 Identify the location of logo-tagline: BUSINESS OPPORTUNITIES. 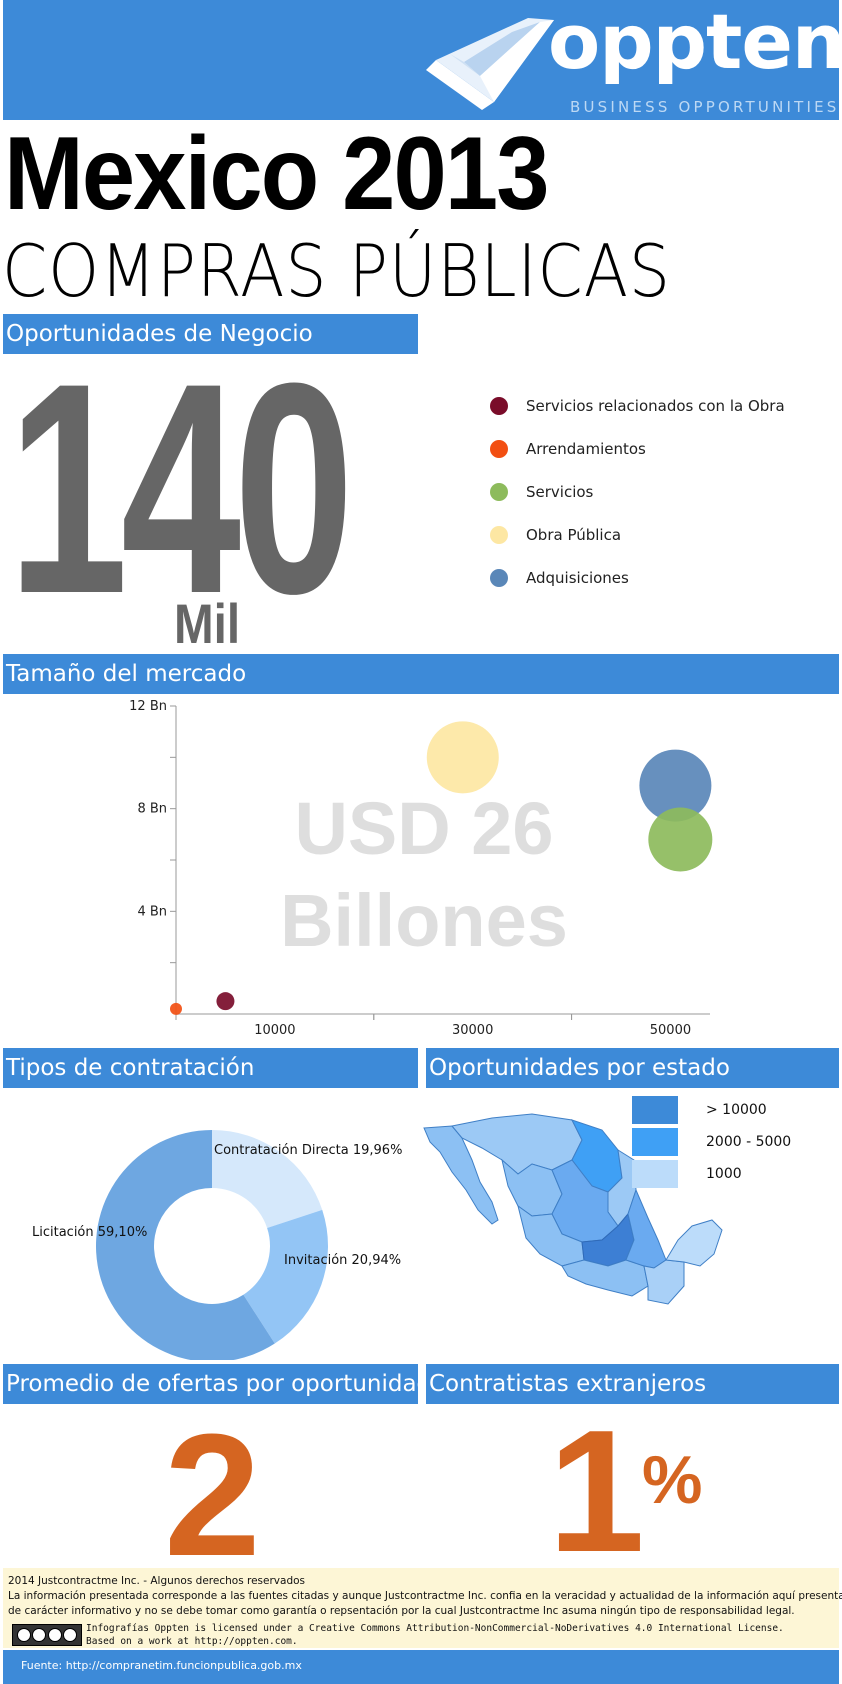
(705, 107).